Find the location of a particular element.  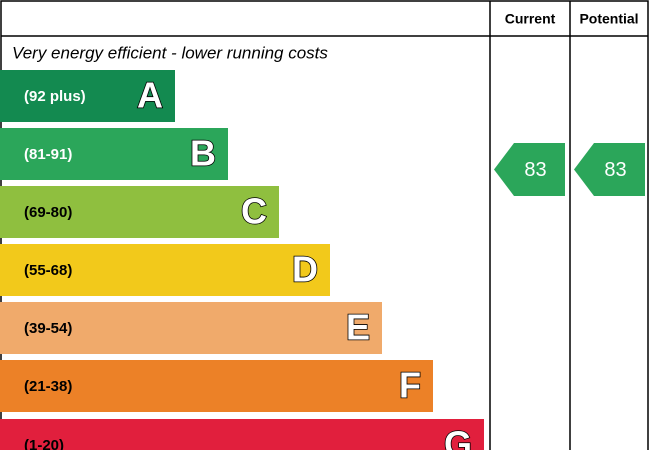

band-letter: C is located at coordinates (254, 211).